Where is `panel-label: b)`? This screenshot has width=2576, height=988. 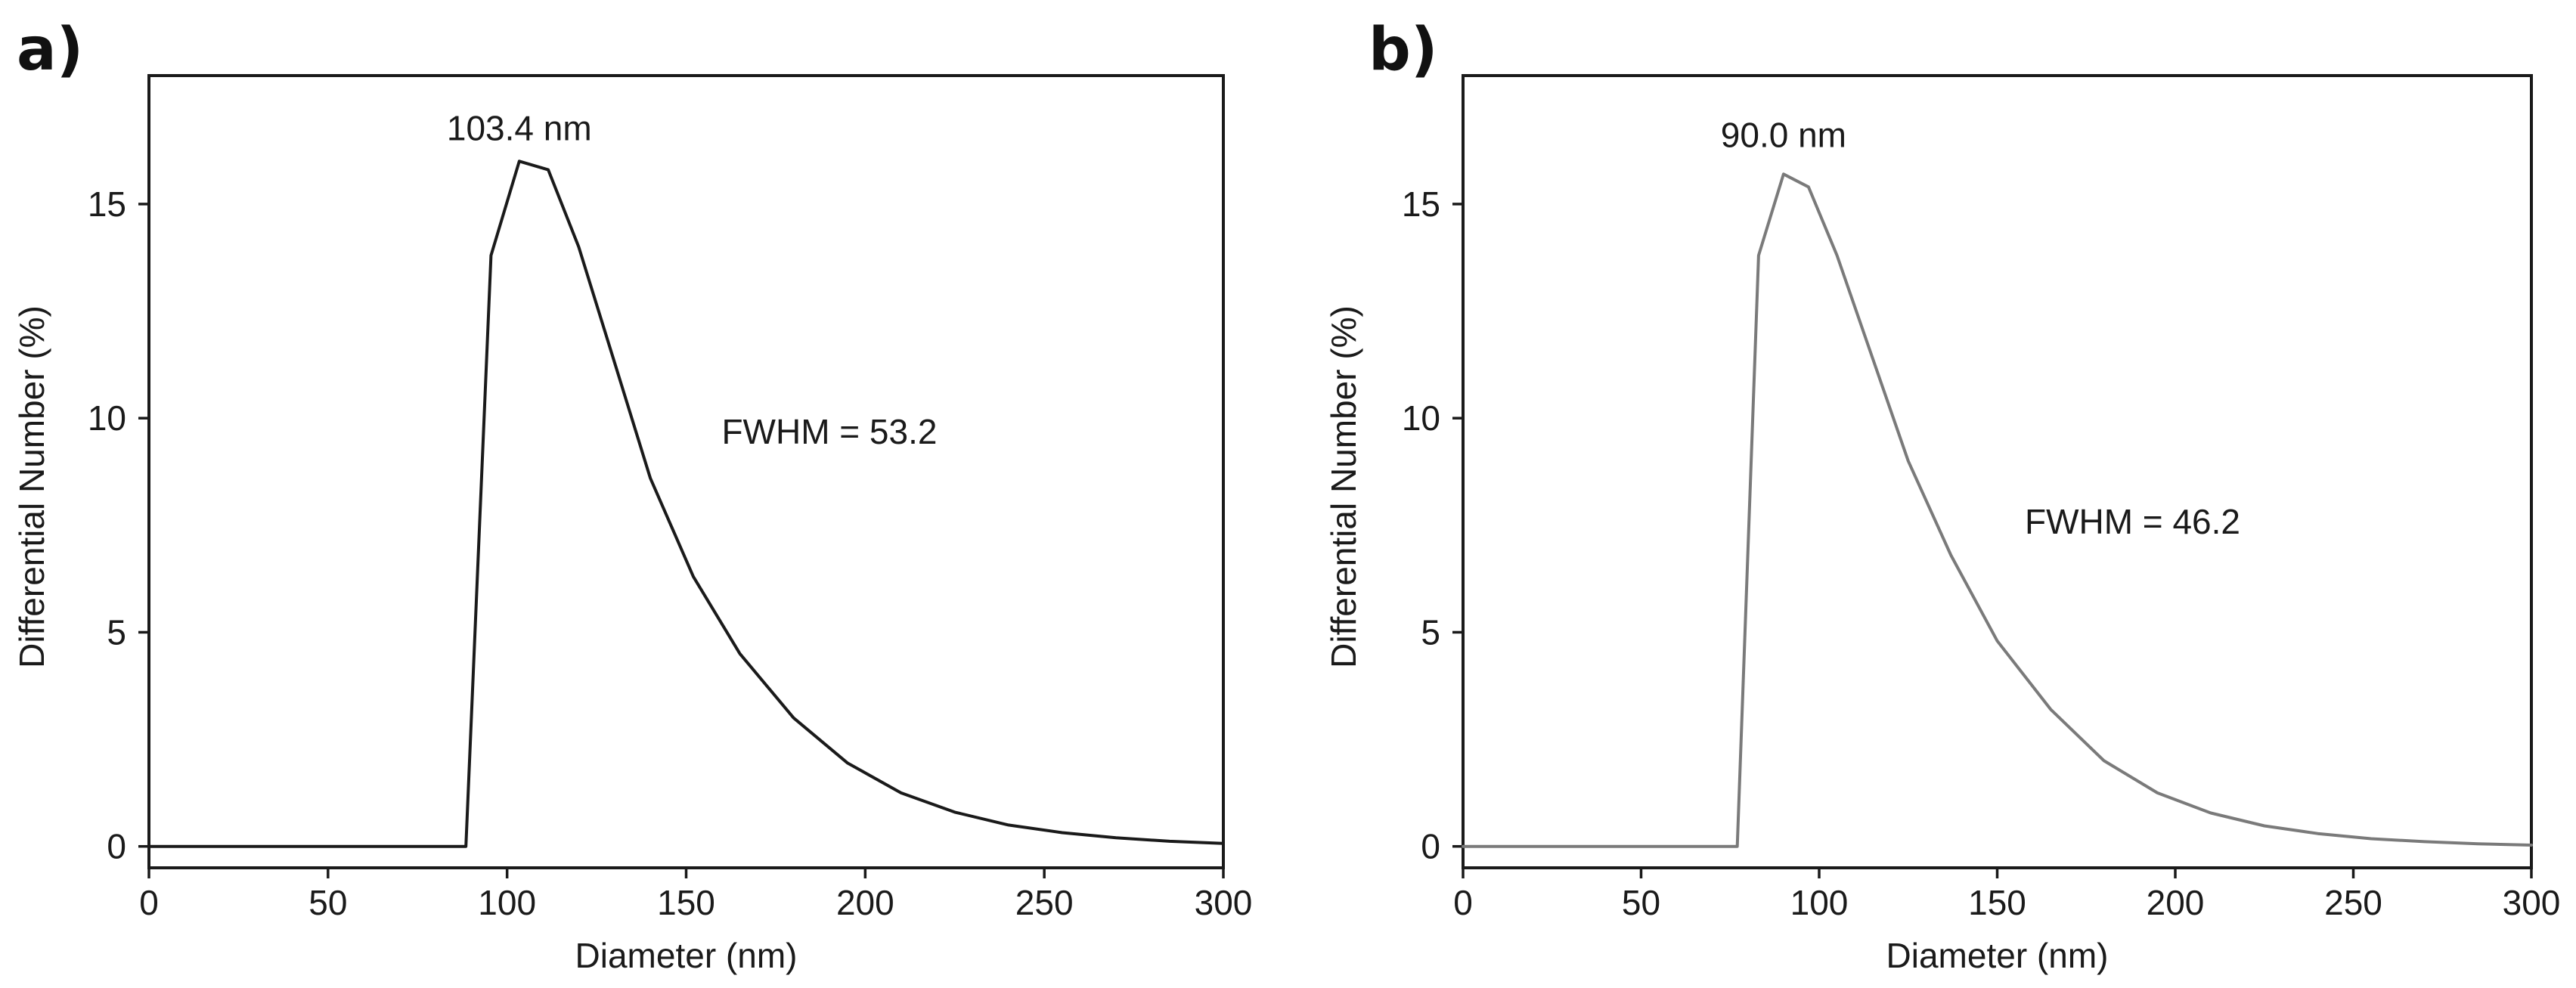 panel-label: b) is located at coordinates (1403, 50).